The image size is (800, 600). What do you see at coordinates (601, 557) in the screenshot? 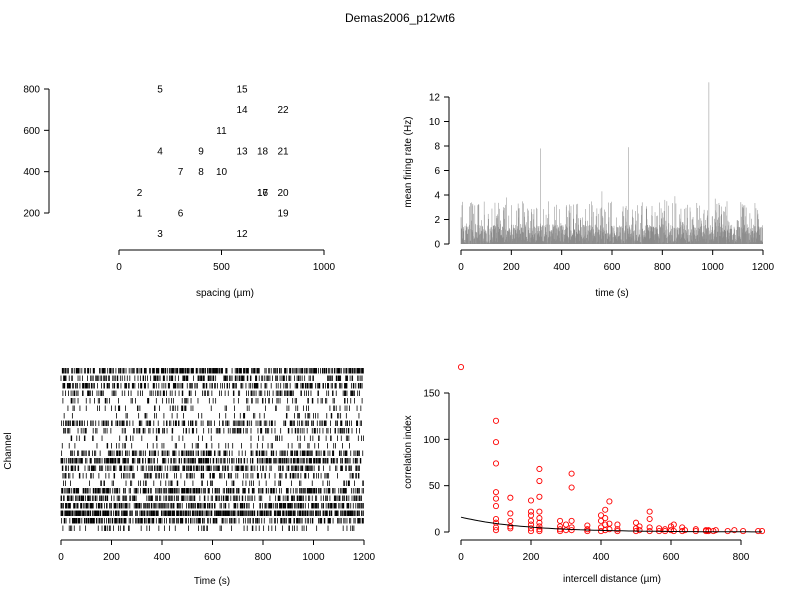
I see `correlation-x-tick-label: 400` at bounding box center [601, 557].